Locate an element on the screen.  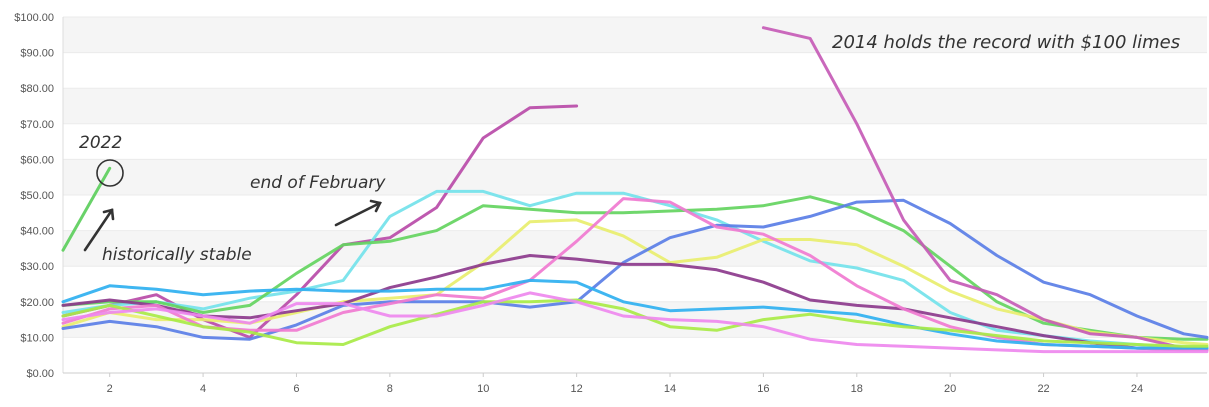
x-tick-label: 24 is located at coordinates (1137, 389).